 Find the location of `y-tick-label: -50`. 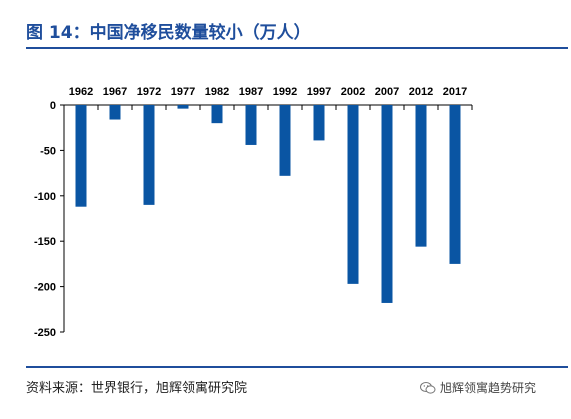

y-tick-label: -50 is located at coordinates (48, 151).